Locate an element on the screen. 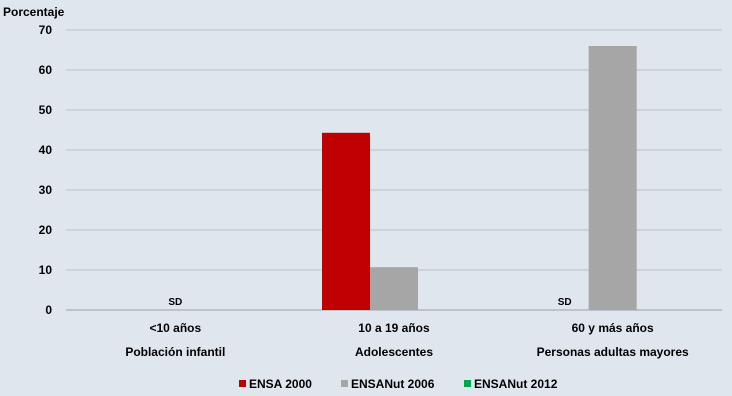 The height and width of the screenshot is (396, 732). x-category-label: 60 y más años is located at coordinates (613, 328).